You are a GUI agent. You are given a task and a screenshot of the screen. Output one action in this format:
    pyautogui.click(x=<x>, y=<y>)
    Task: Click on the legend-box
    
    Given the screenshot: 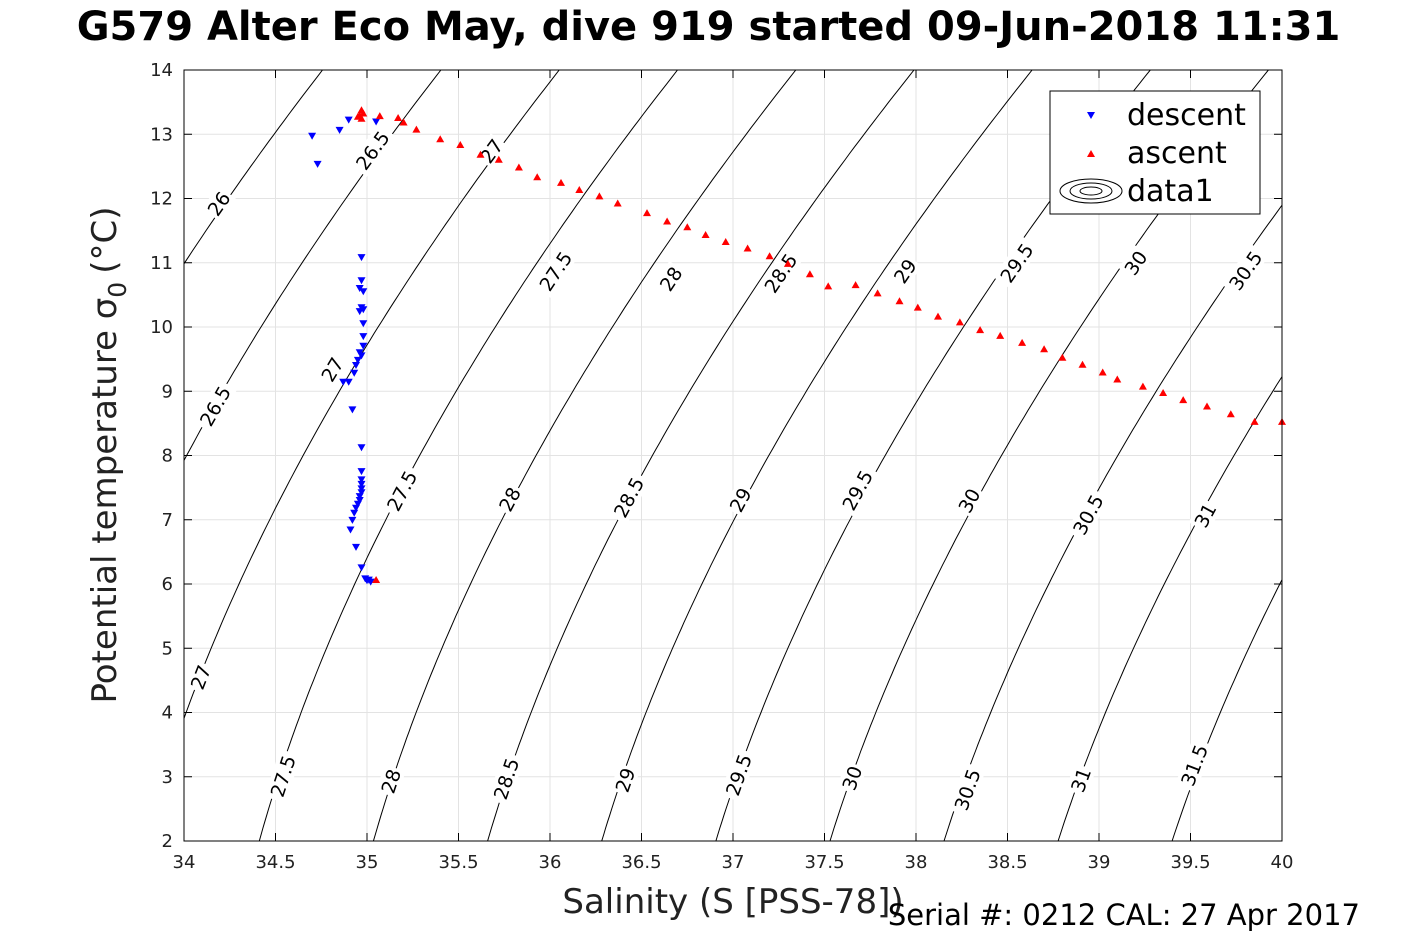 What is the action you would take?
    pyautogui.click(x=1155, y=152)
    